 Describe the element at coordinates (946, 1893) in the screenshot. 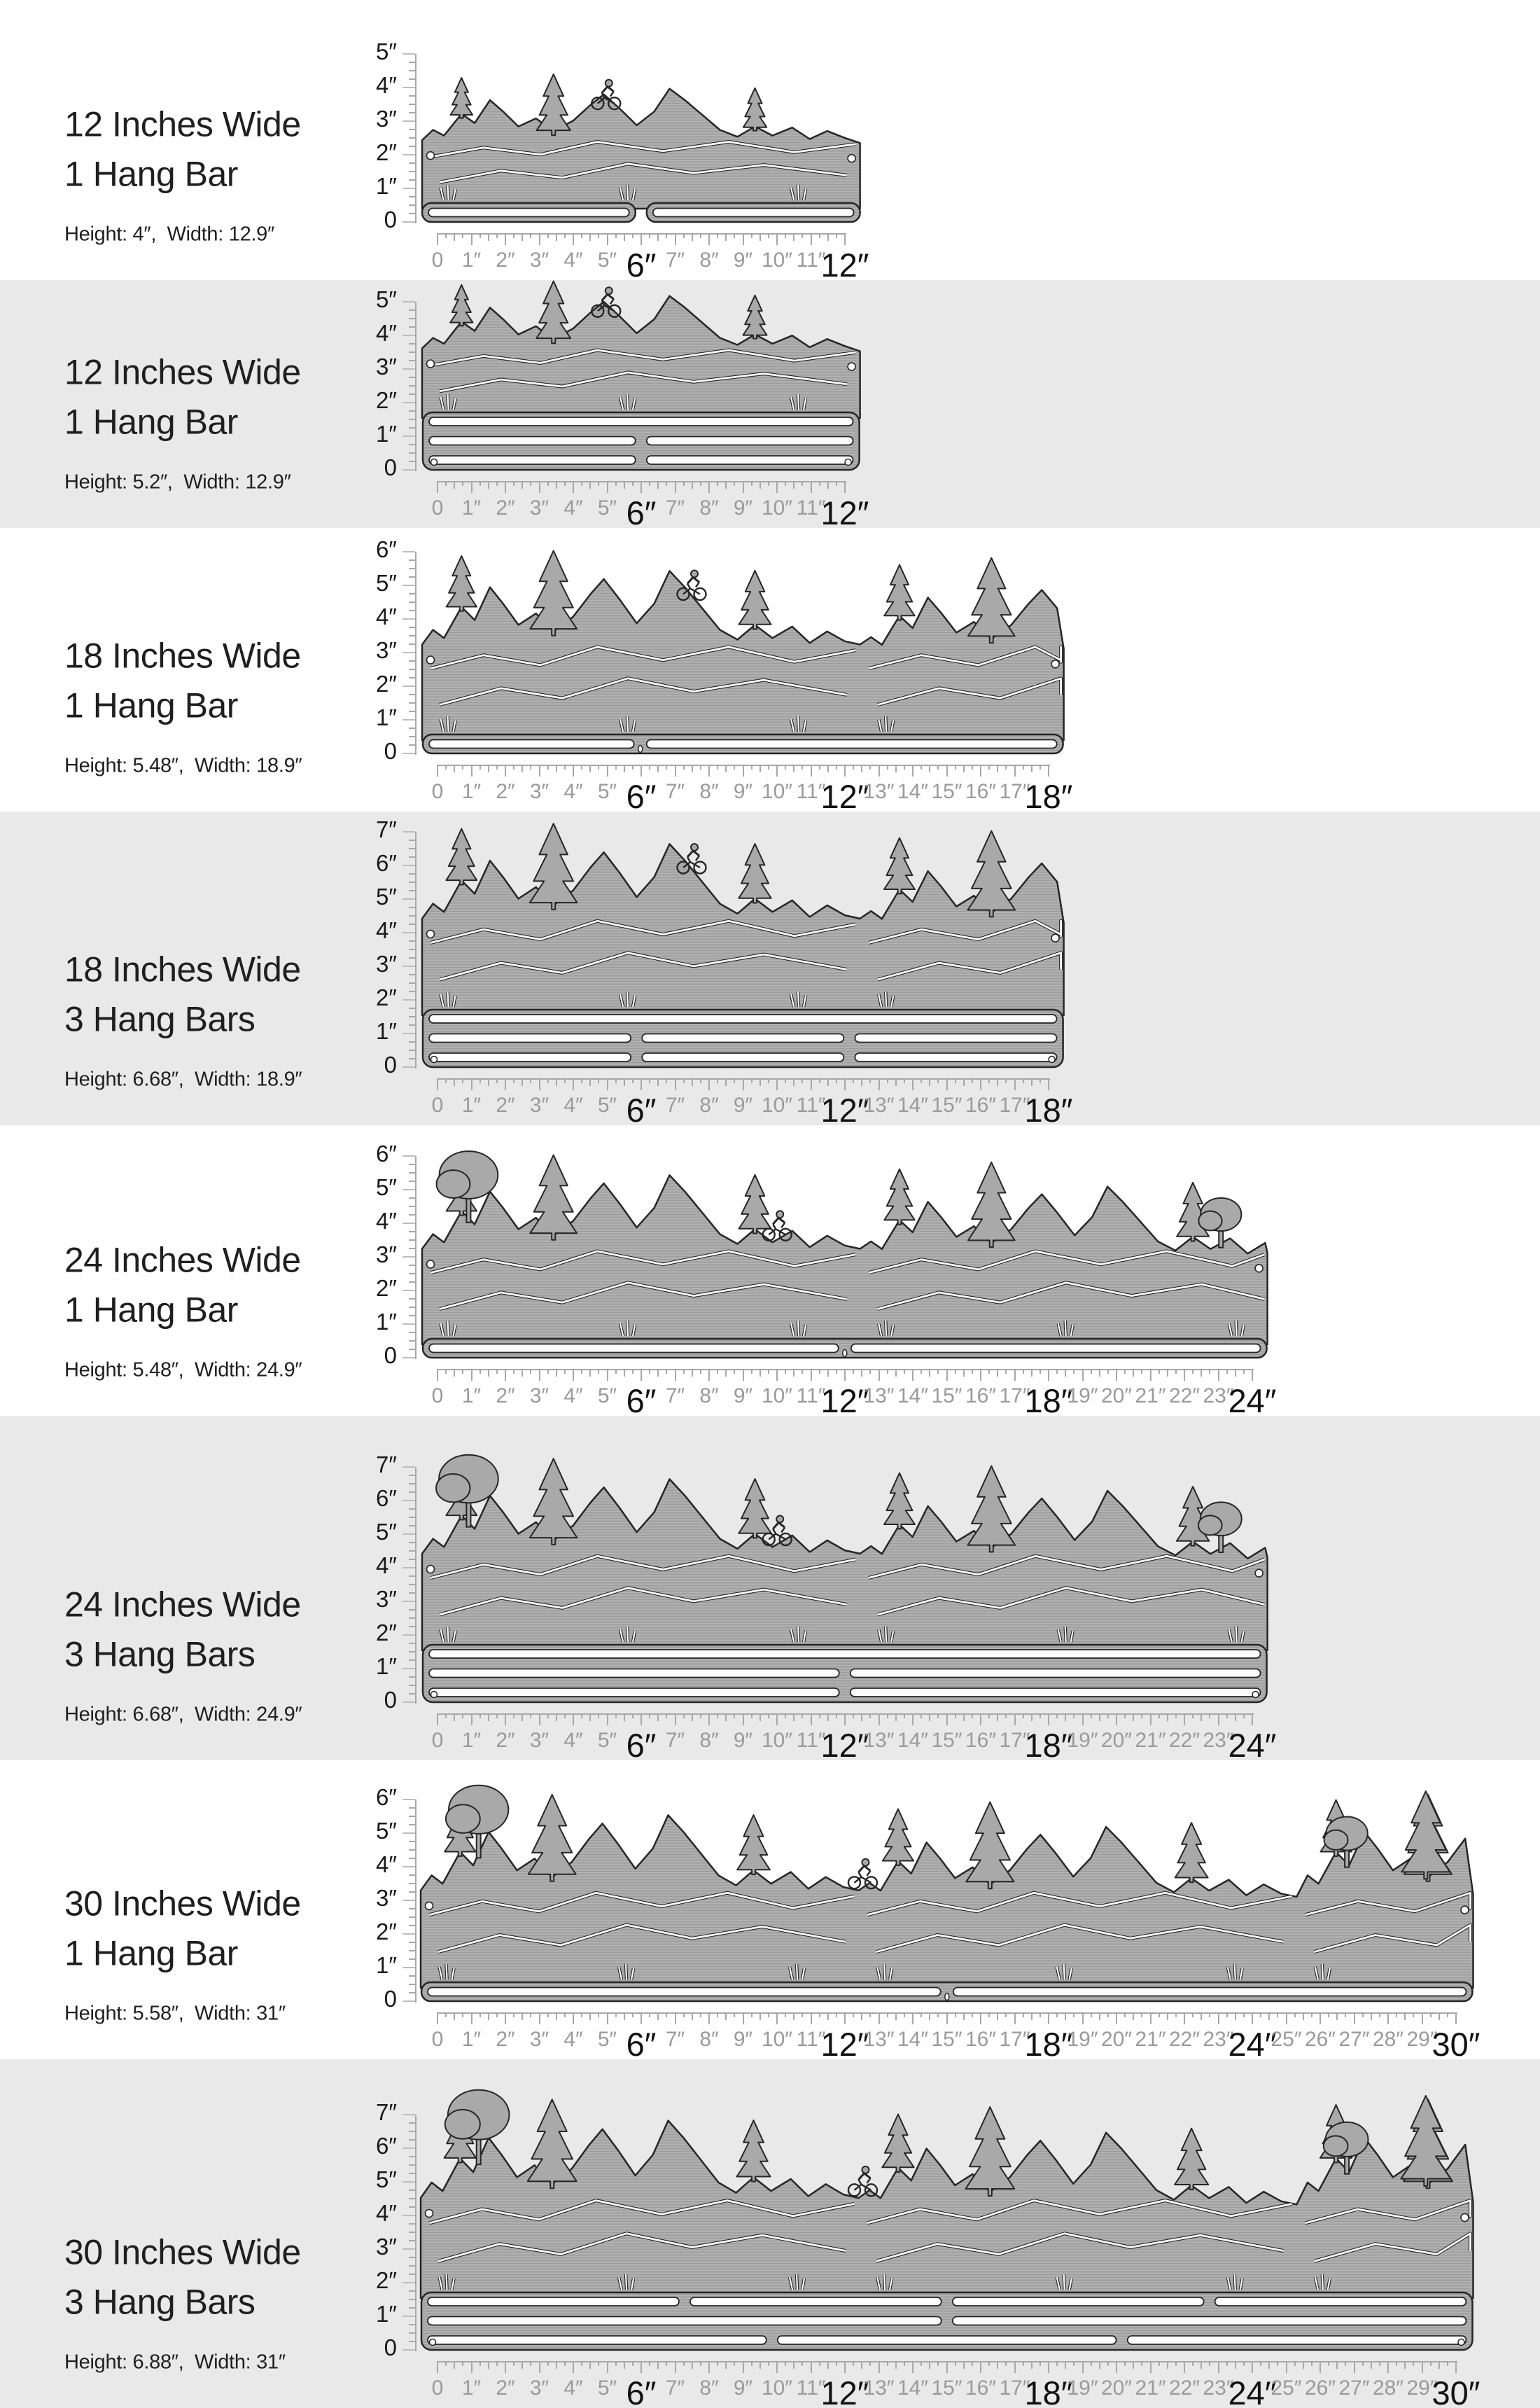

I see `artwork-host` at that location.